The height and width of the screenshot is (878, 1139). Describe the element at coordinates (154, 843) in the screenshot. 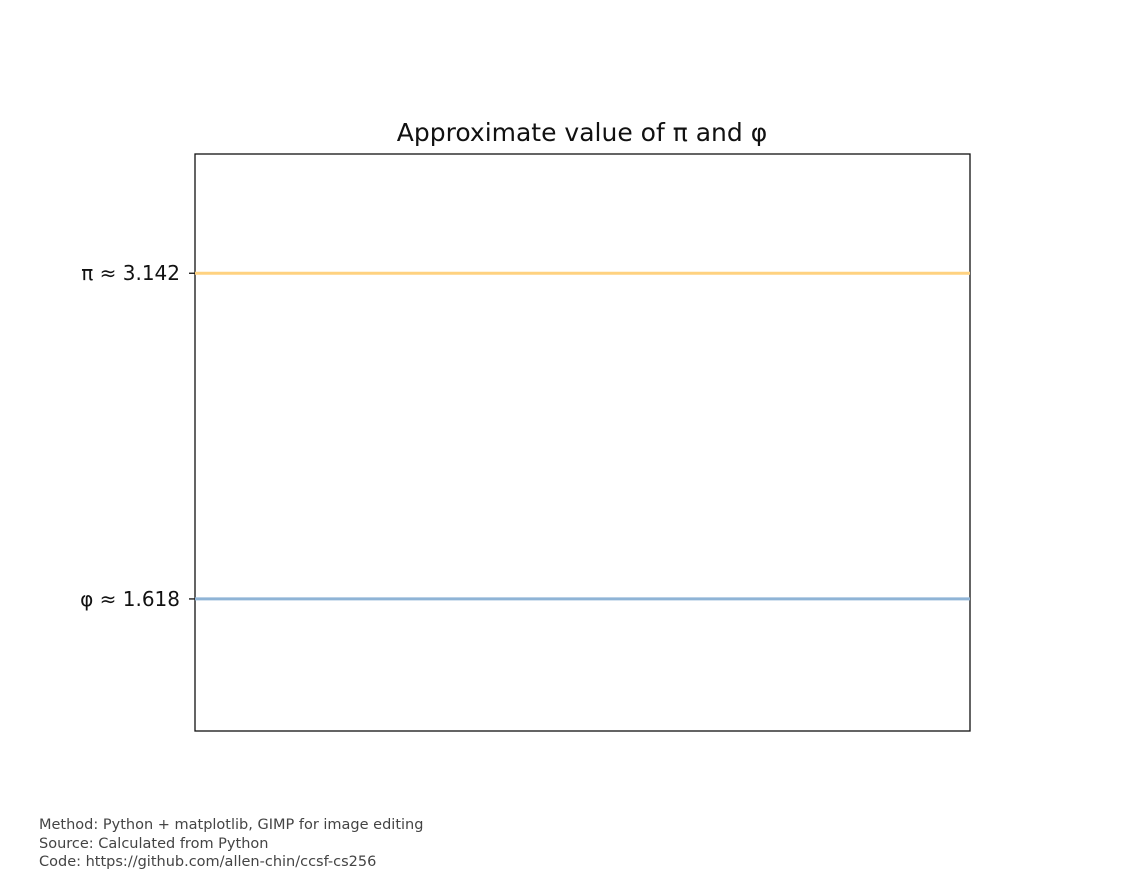

I see `footer-source: Source: Calculated from Python` at that location.